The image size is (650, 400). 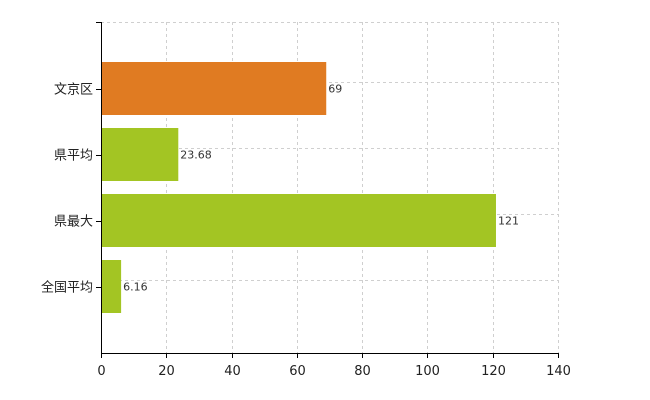 I want to click on x-tick-label: 120, so click(x=493, y=371).